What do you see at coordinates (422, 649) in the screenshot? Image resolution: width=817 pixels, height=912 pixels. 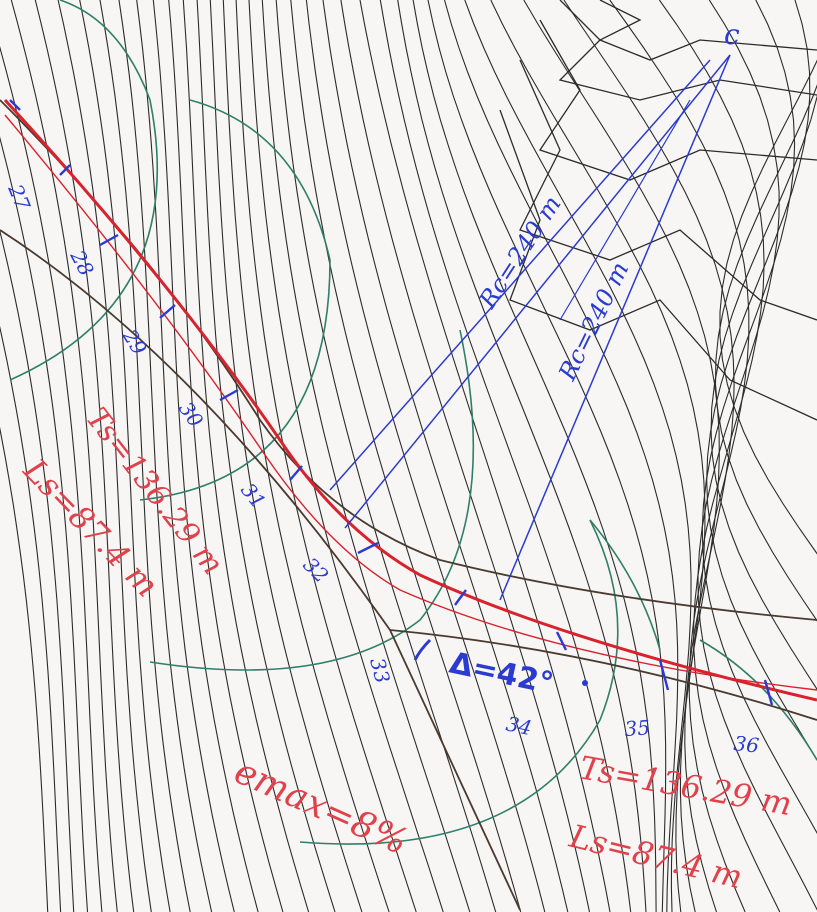 I see `delta-angle-mark` at bounding box center [422, 649].